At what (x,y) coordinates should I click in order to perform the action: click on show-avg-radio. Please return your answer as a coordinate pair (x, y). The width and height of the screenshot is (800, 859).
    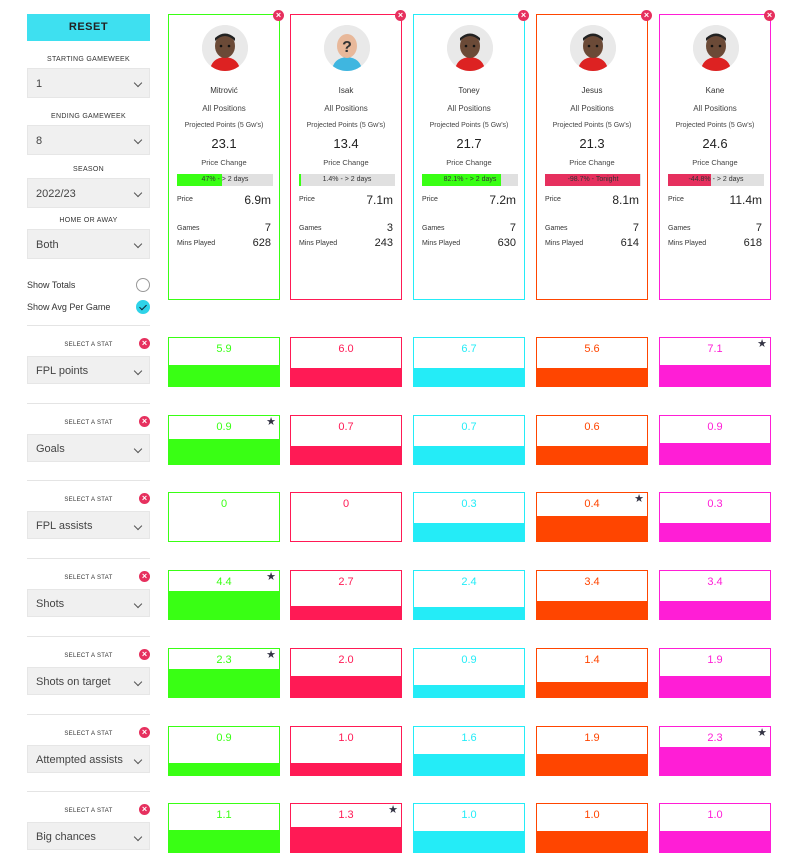
    Looking at the image, I should click on (143, 307).